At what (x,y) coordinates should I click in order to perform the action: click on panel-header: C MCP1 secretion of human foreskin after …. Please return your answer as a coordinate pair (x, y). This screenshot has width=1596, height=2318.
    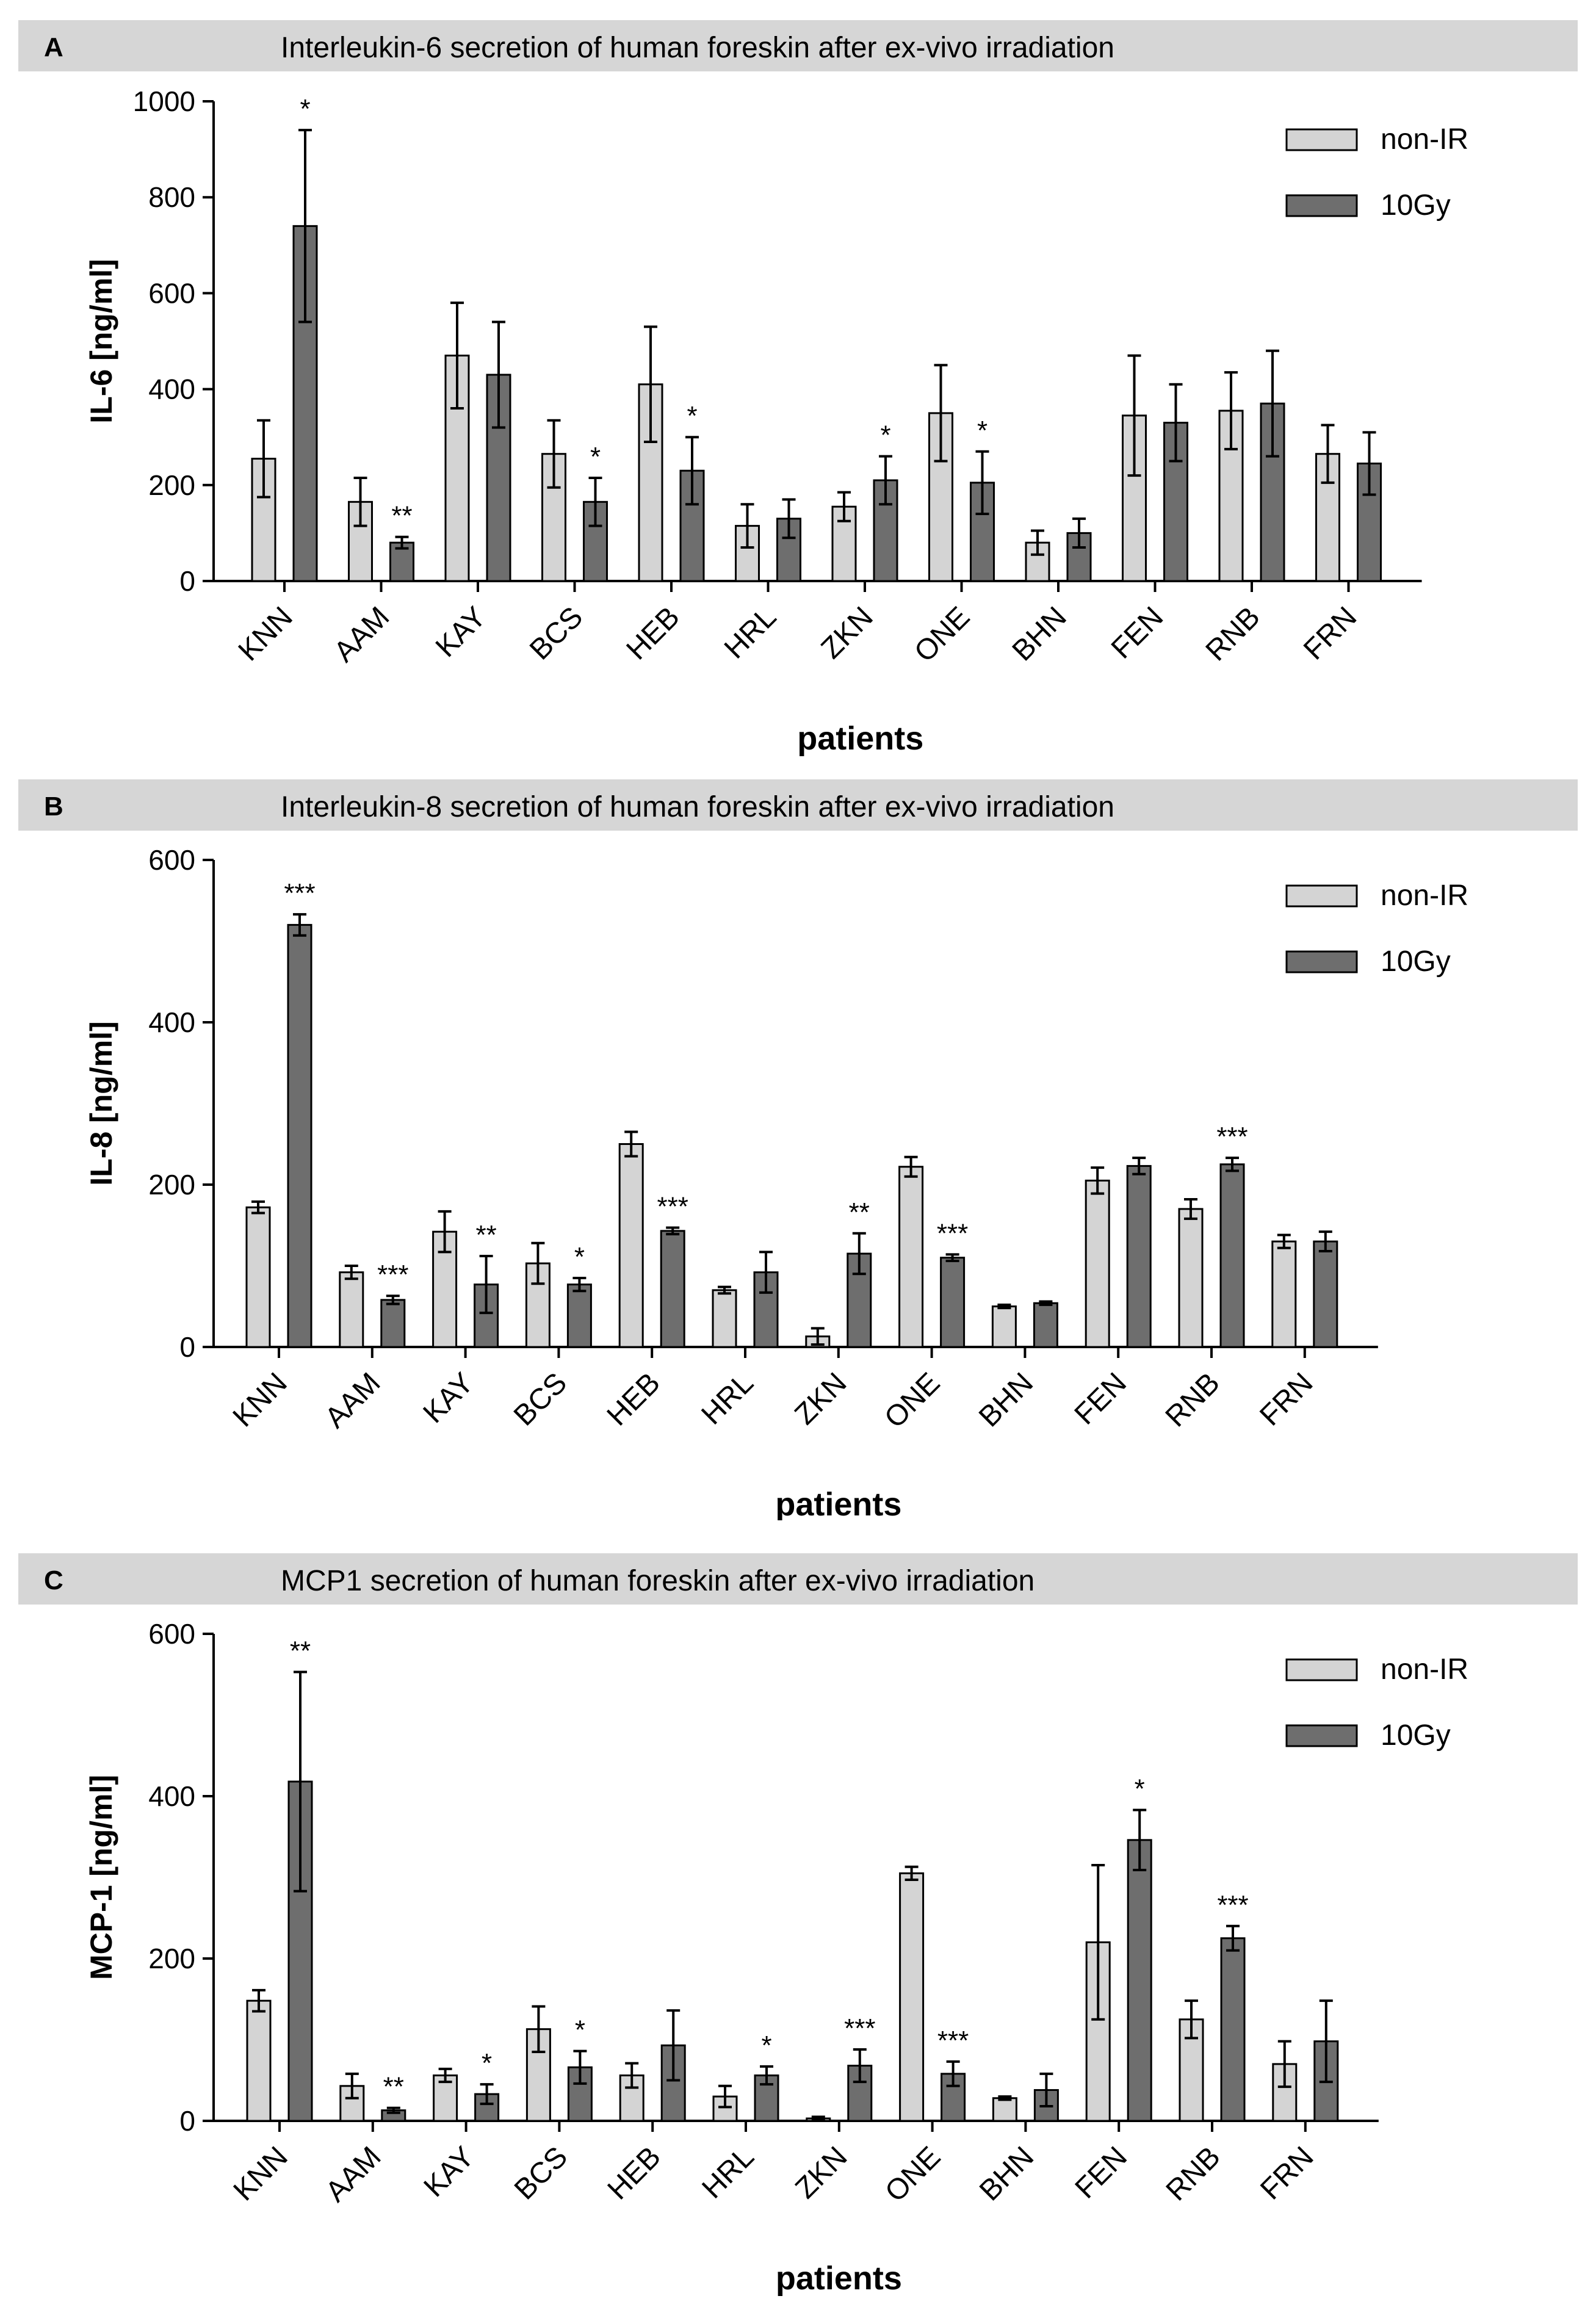
    Looking at the image, I should click on (798, 1579).